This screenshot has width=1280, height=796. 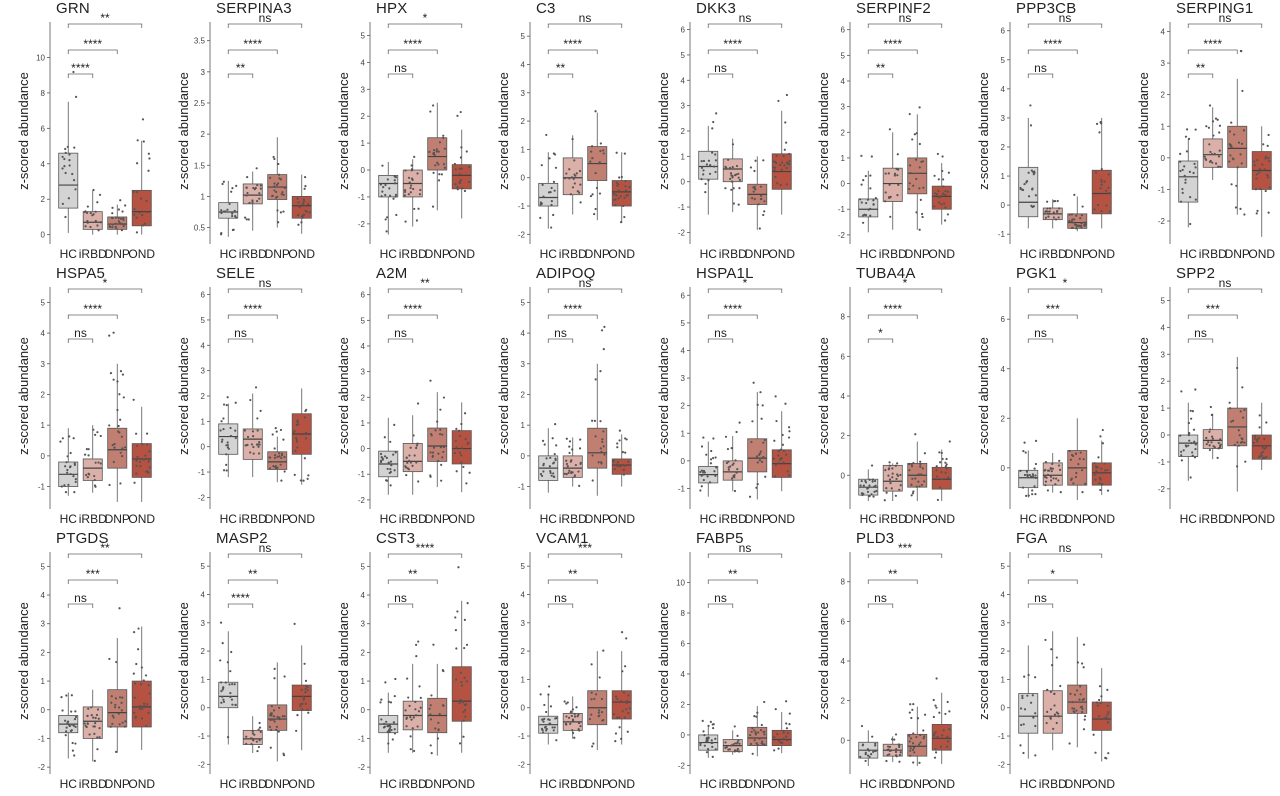 I want to click on y-tick-label: 8, so click(x=843, y=582).